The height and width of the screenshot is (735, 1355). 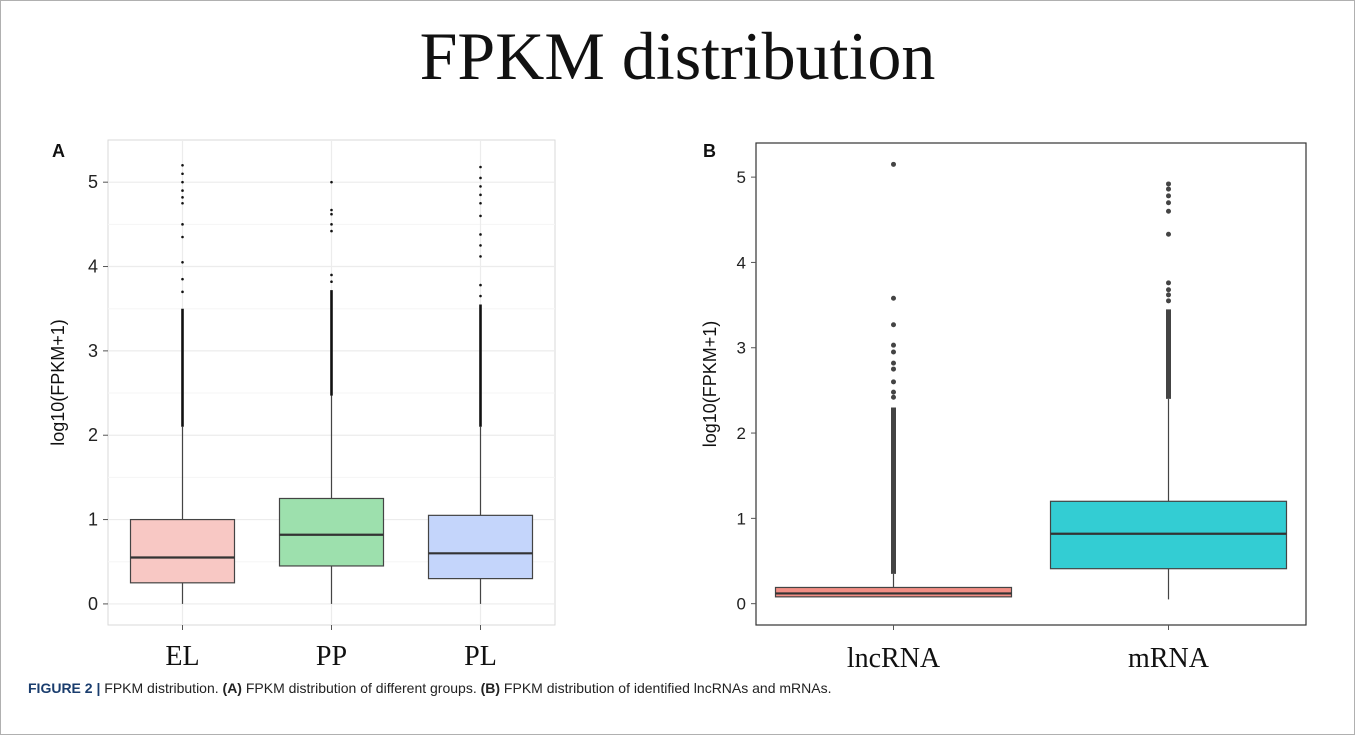 What do you see at coordinates (480, 547) in the screenshot?
I see `panel-a-box-PL` at bounding box center [480, 547].